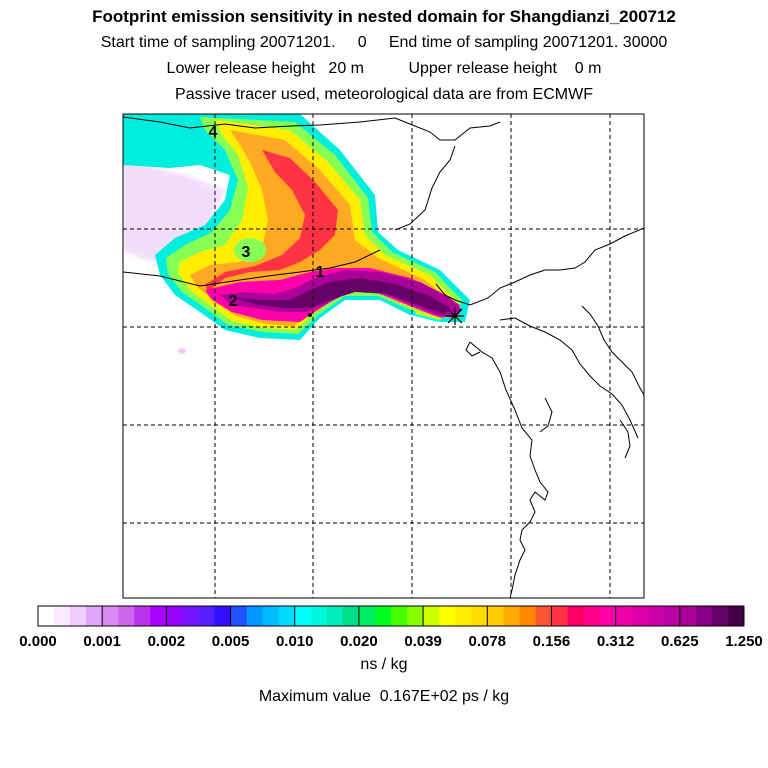 The width and height of the screenshot is (768, 768). Describe the element at coordinates (102, 641) in the screenshot. I see `colorbar-tick-label: 0.001` at that location.